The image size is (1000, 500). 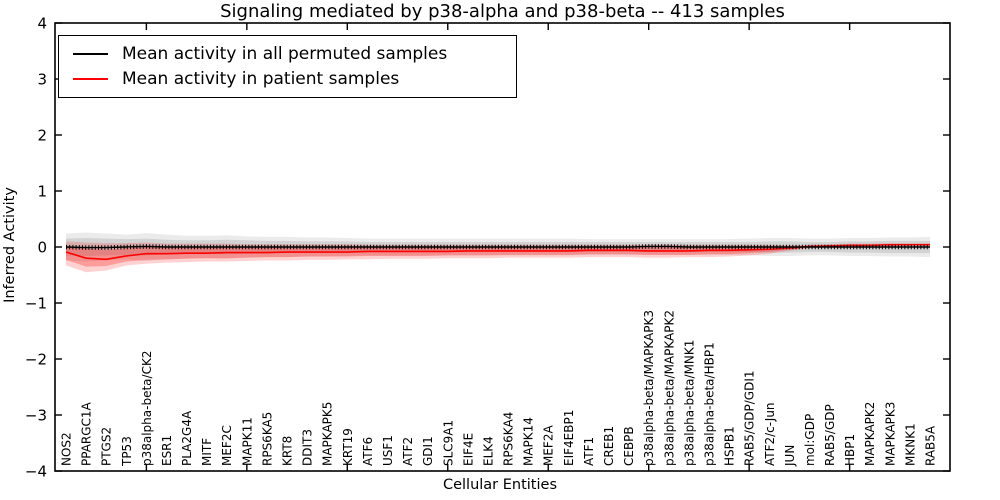 I want to click on x-axis-label: Cellular Entities, so click(x=500, y=485).